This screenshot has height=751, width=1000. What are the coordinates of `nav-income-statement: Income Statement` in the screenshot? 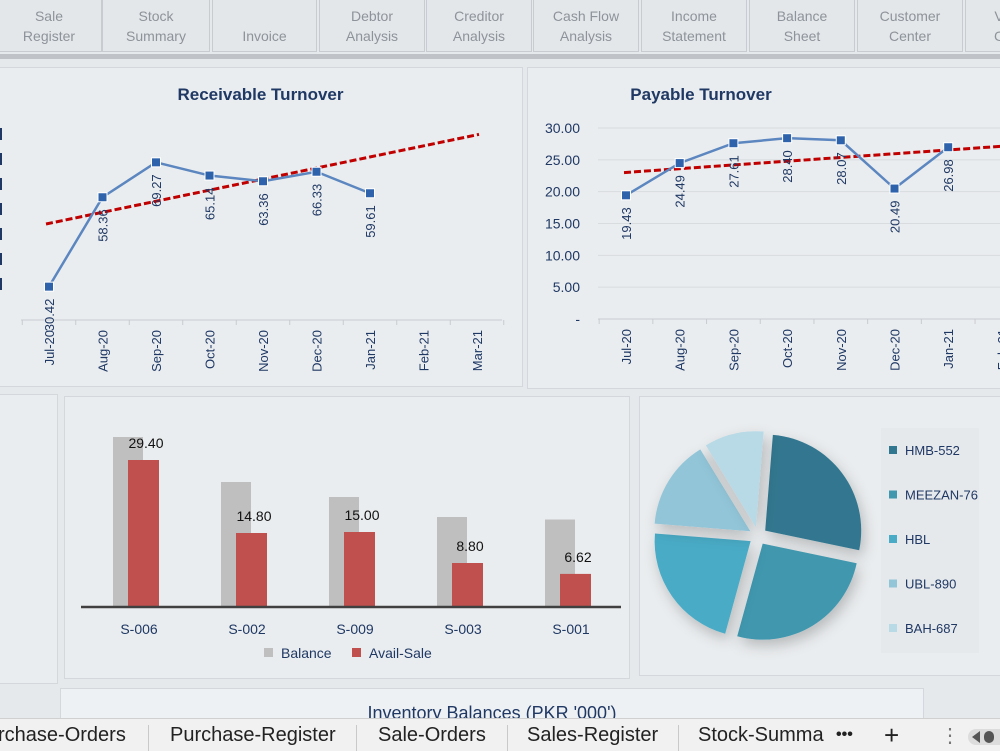 It's located at (694, 26).